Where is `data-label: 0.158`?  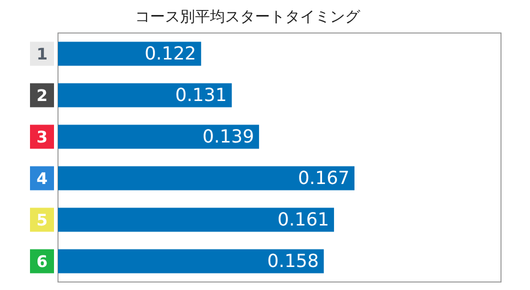
data-label: 0.158 is located at coordinates (293, 261).